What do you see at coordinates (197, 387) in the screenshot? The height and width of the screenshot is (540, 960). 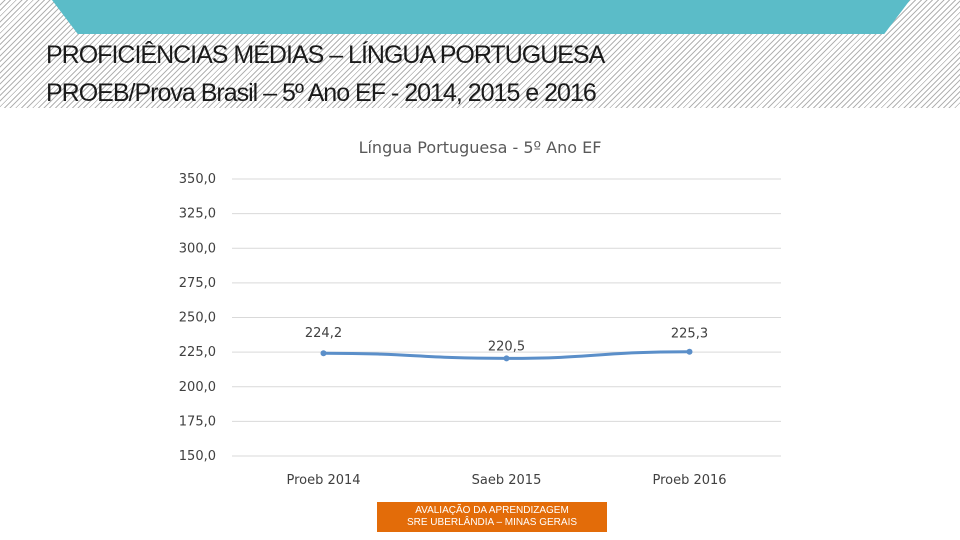 I see `y-tick-label: 200,0` at bounding box center [197, 387].